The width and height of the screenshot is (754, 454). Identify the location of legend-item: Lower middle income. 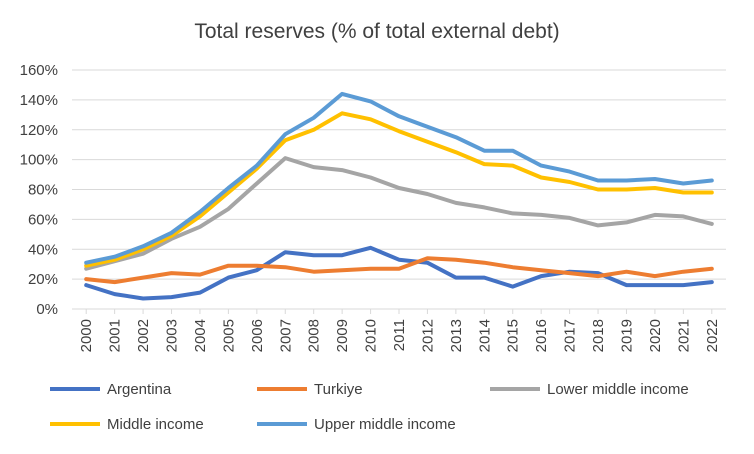
(589, 389).